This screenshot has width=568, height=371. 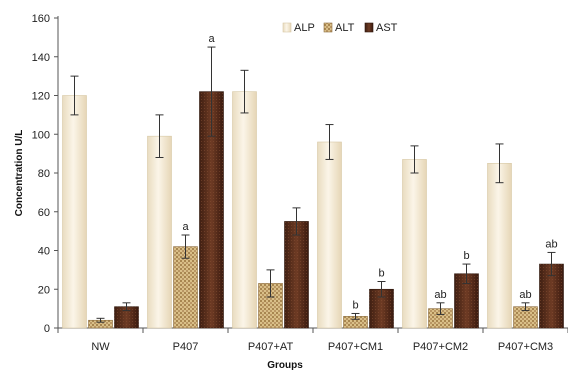 What do you see at coordinates (44, 174) in the screenshot?
I see `y-tick-label: 80` at bounding box center [44, 174].